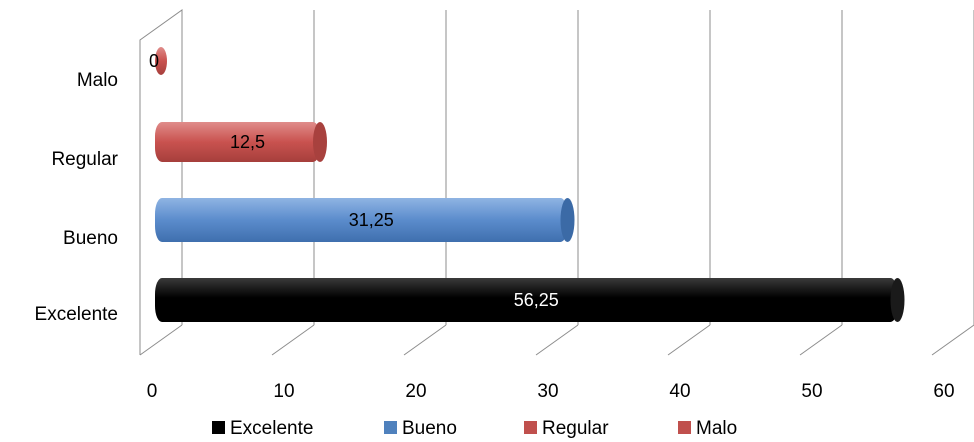 The width and height of the screenshot is (974, 442). I want to click on legend-swatch-bueno, so click(390, 427).